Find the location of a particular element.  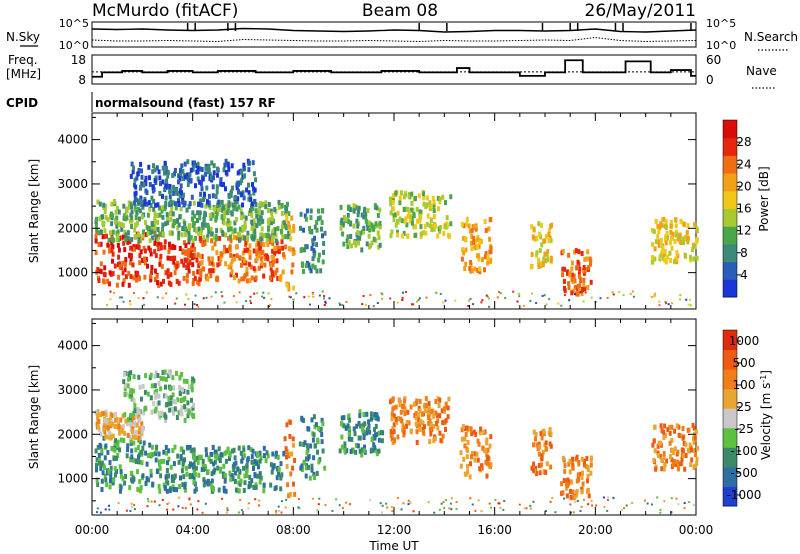

power-colorbar-label: Power [dB] is located at coordinates (764, 198).